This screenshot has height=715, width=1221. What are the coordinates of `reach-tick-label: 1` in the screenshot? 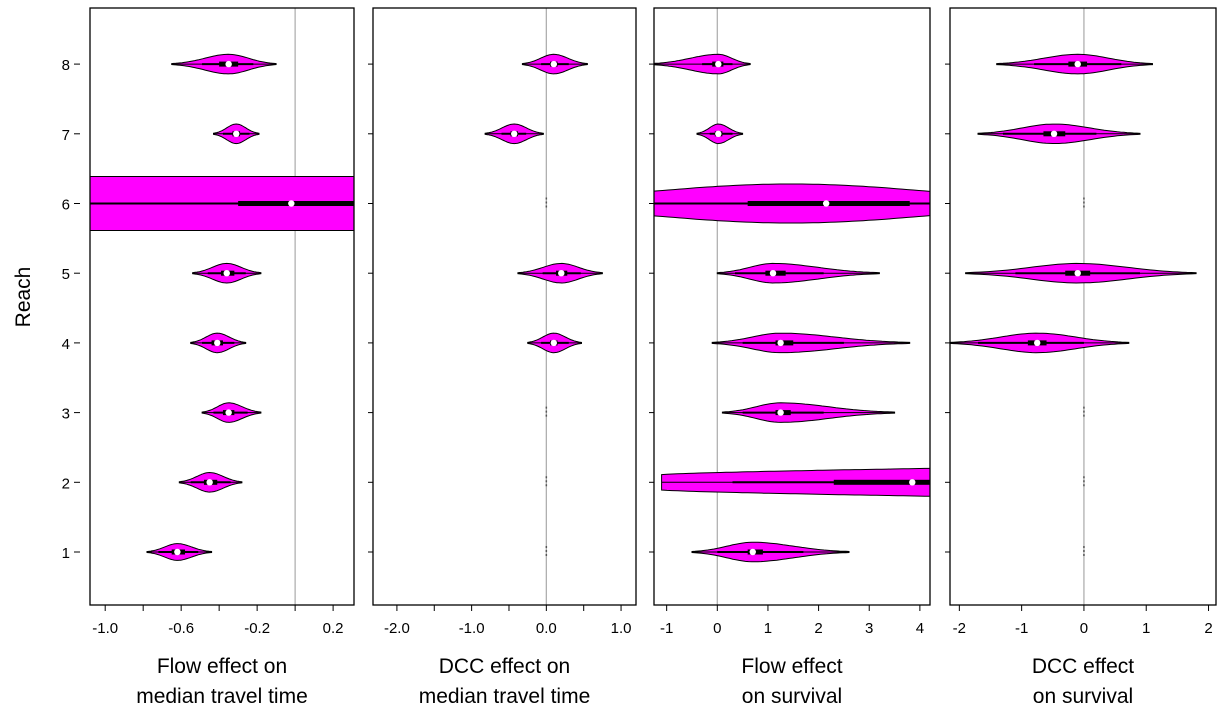 It's located at (66, 553).